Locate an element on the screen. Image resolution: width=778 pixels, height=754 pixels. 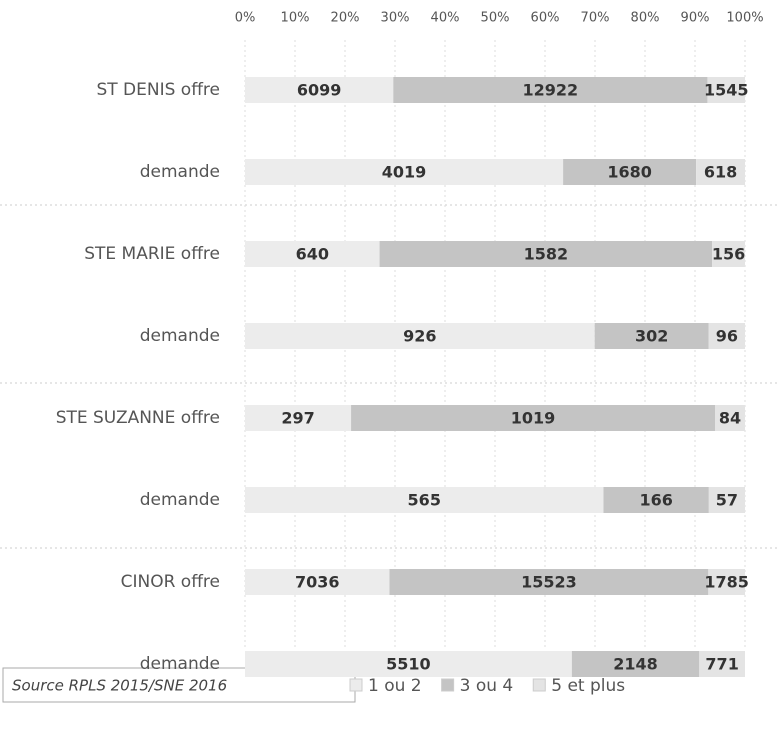
value-label: 565 is located at coordinates (424, 500).